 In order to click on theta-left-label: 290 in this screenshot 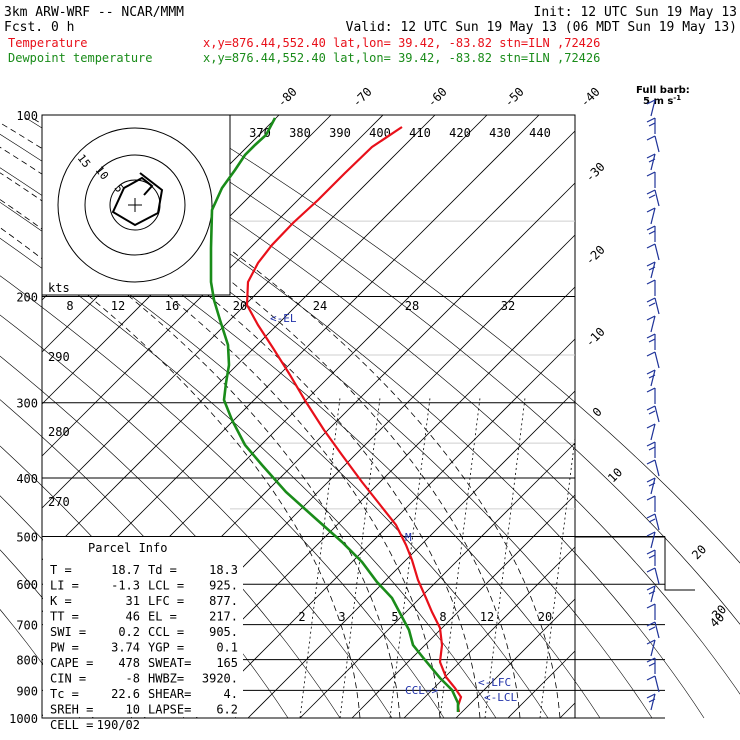, I will do `click(59, 357)`.